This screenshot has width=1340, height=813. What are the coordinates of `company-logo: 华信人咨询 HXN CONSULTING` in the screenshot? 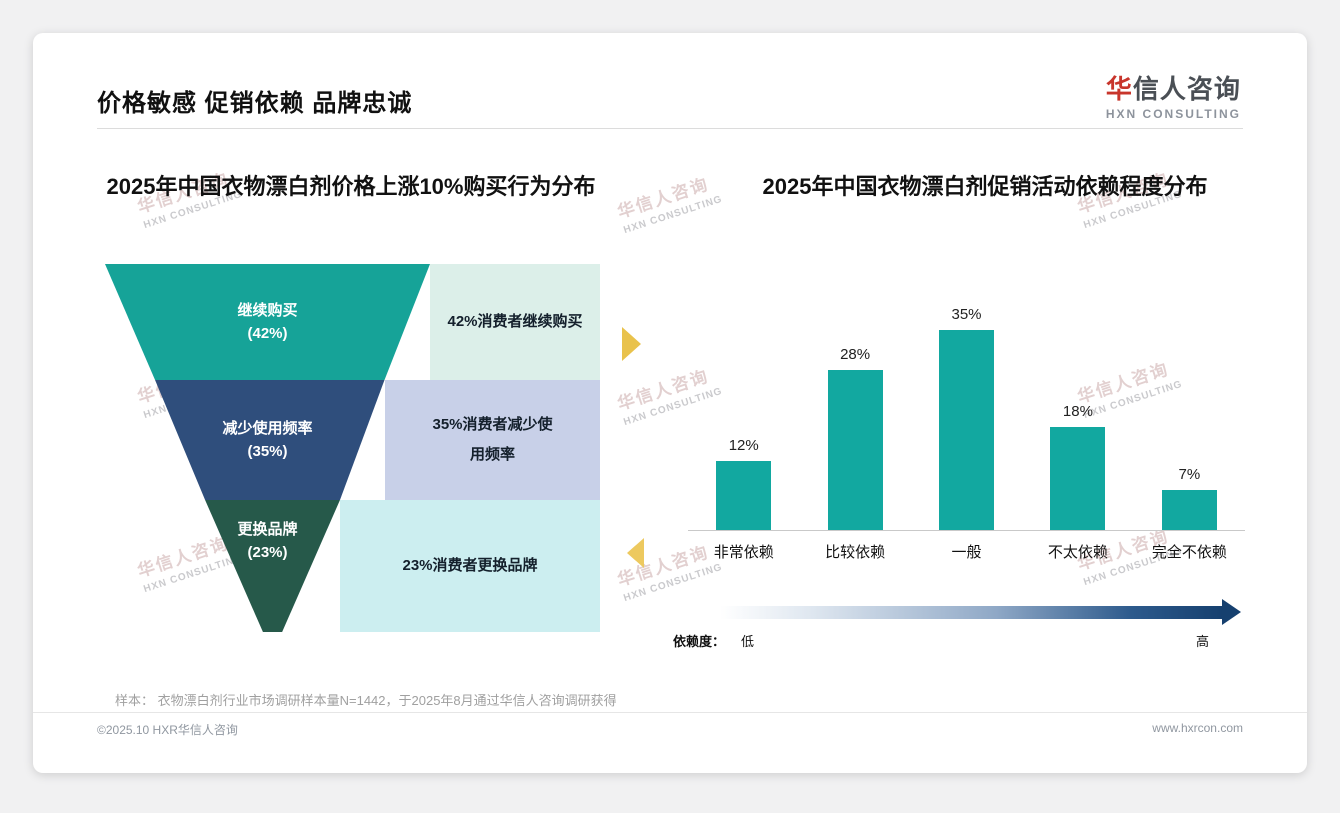 It's located at (1173, 95).